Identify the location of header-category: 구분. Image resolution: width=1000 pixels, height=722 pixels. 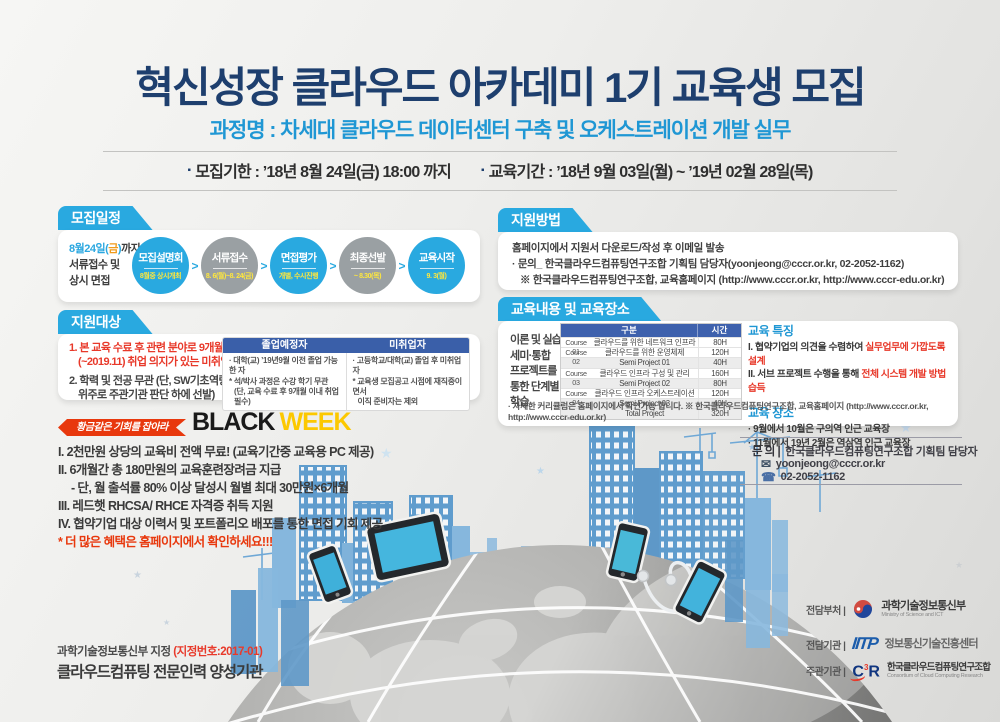
(629, 330).